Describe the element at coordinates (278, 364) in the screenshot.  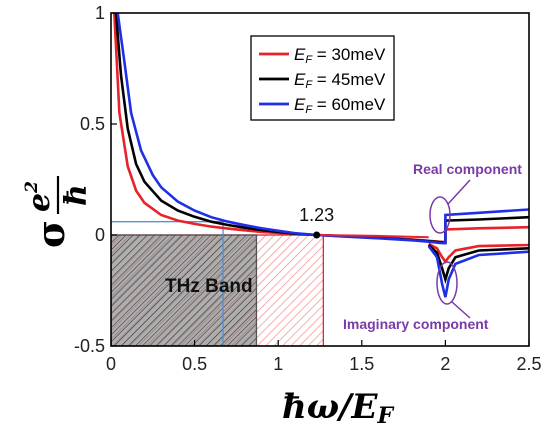
I see `x-tick-label-2: 1` at that location.